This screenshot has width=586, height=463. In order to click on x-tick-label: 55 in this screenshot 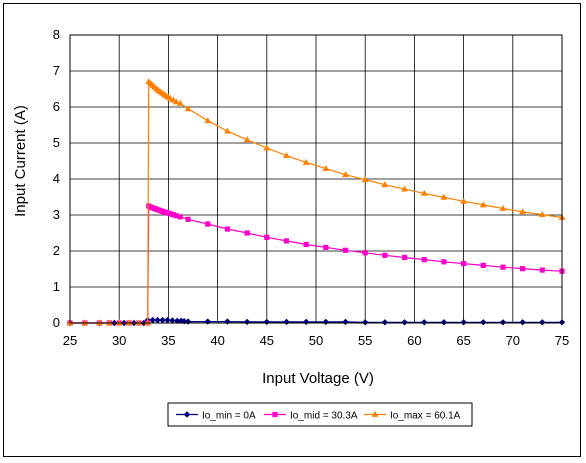, I will do `click(365, 340)`.